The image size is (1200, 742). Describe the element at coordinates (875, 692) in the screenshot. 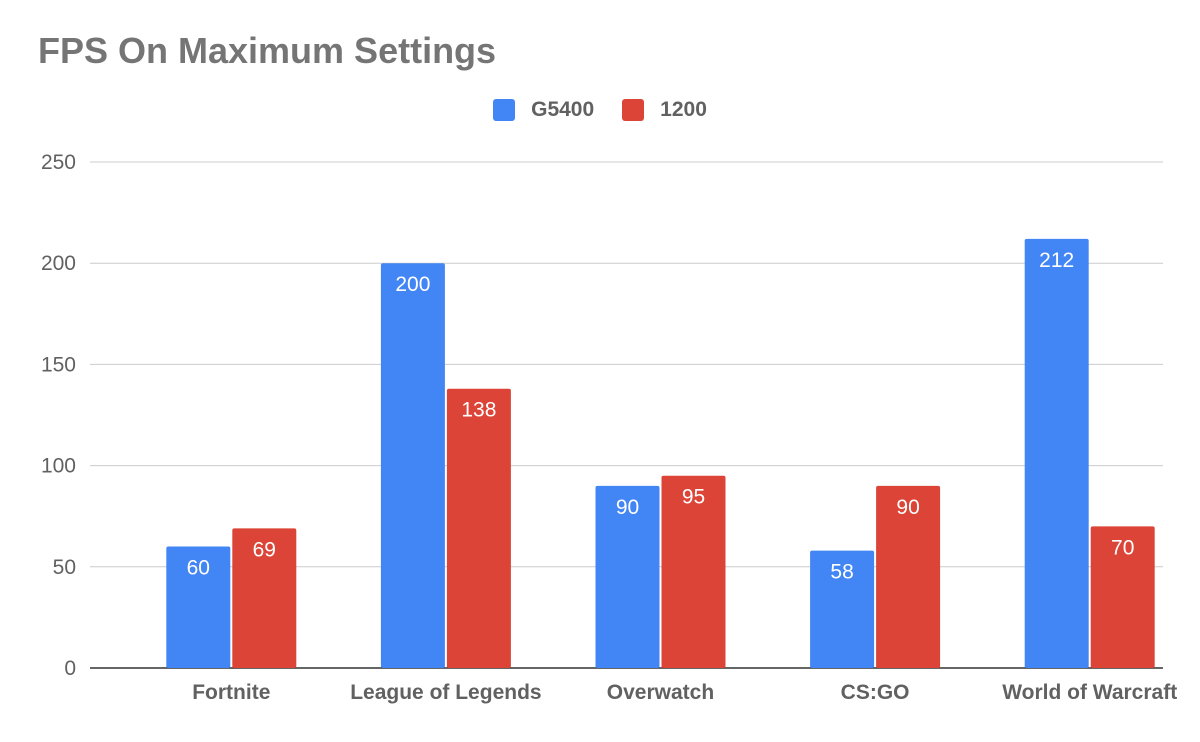

I see `x-category-label-4: CS:GO` at that location.